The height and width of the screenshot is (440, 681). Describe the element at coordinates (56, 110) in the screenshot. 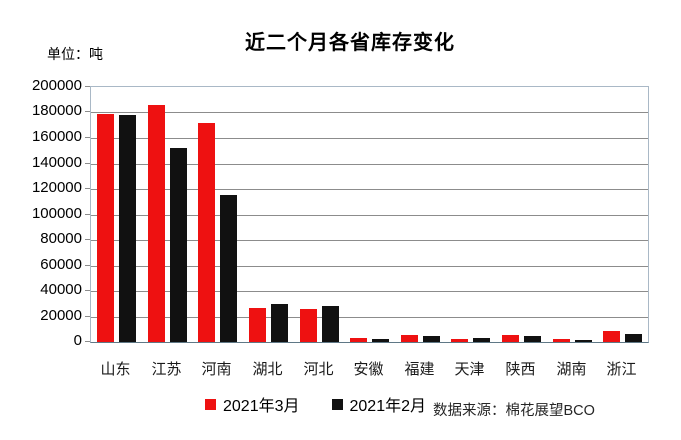

I see `y-tick-label: 180000` at that location.